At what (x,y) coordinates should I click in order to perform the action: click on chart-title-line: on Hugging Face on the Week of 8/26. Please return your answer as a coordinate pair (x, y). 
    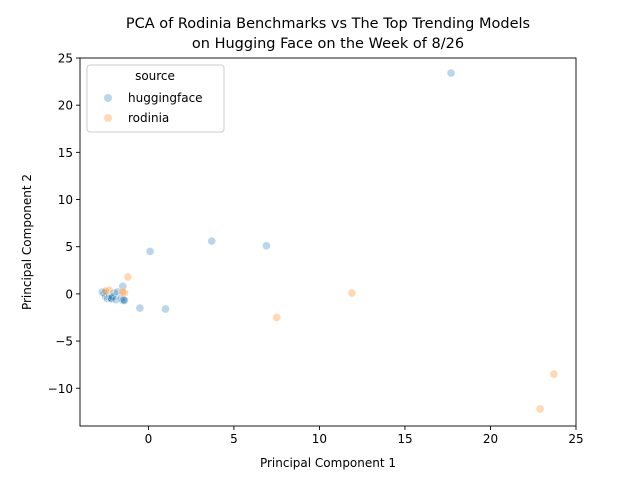
    Looking at the image, I should click on (328, 44).